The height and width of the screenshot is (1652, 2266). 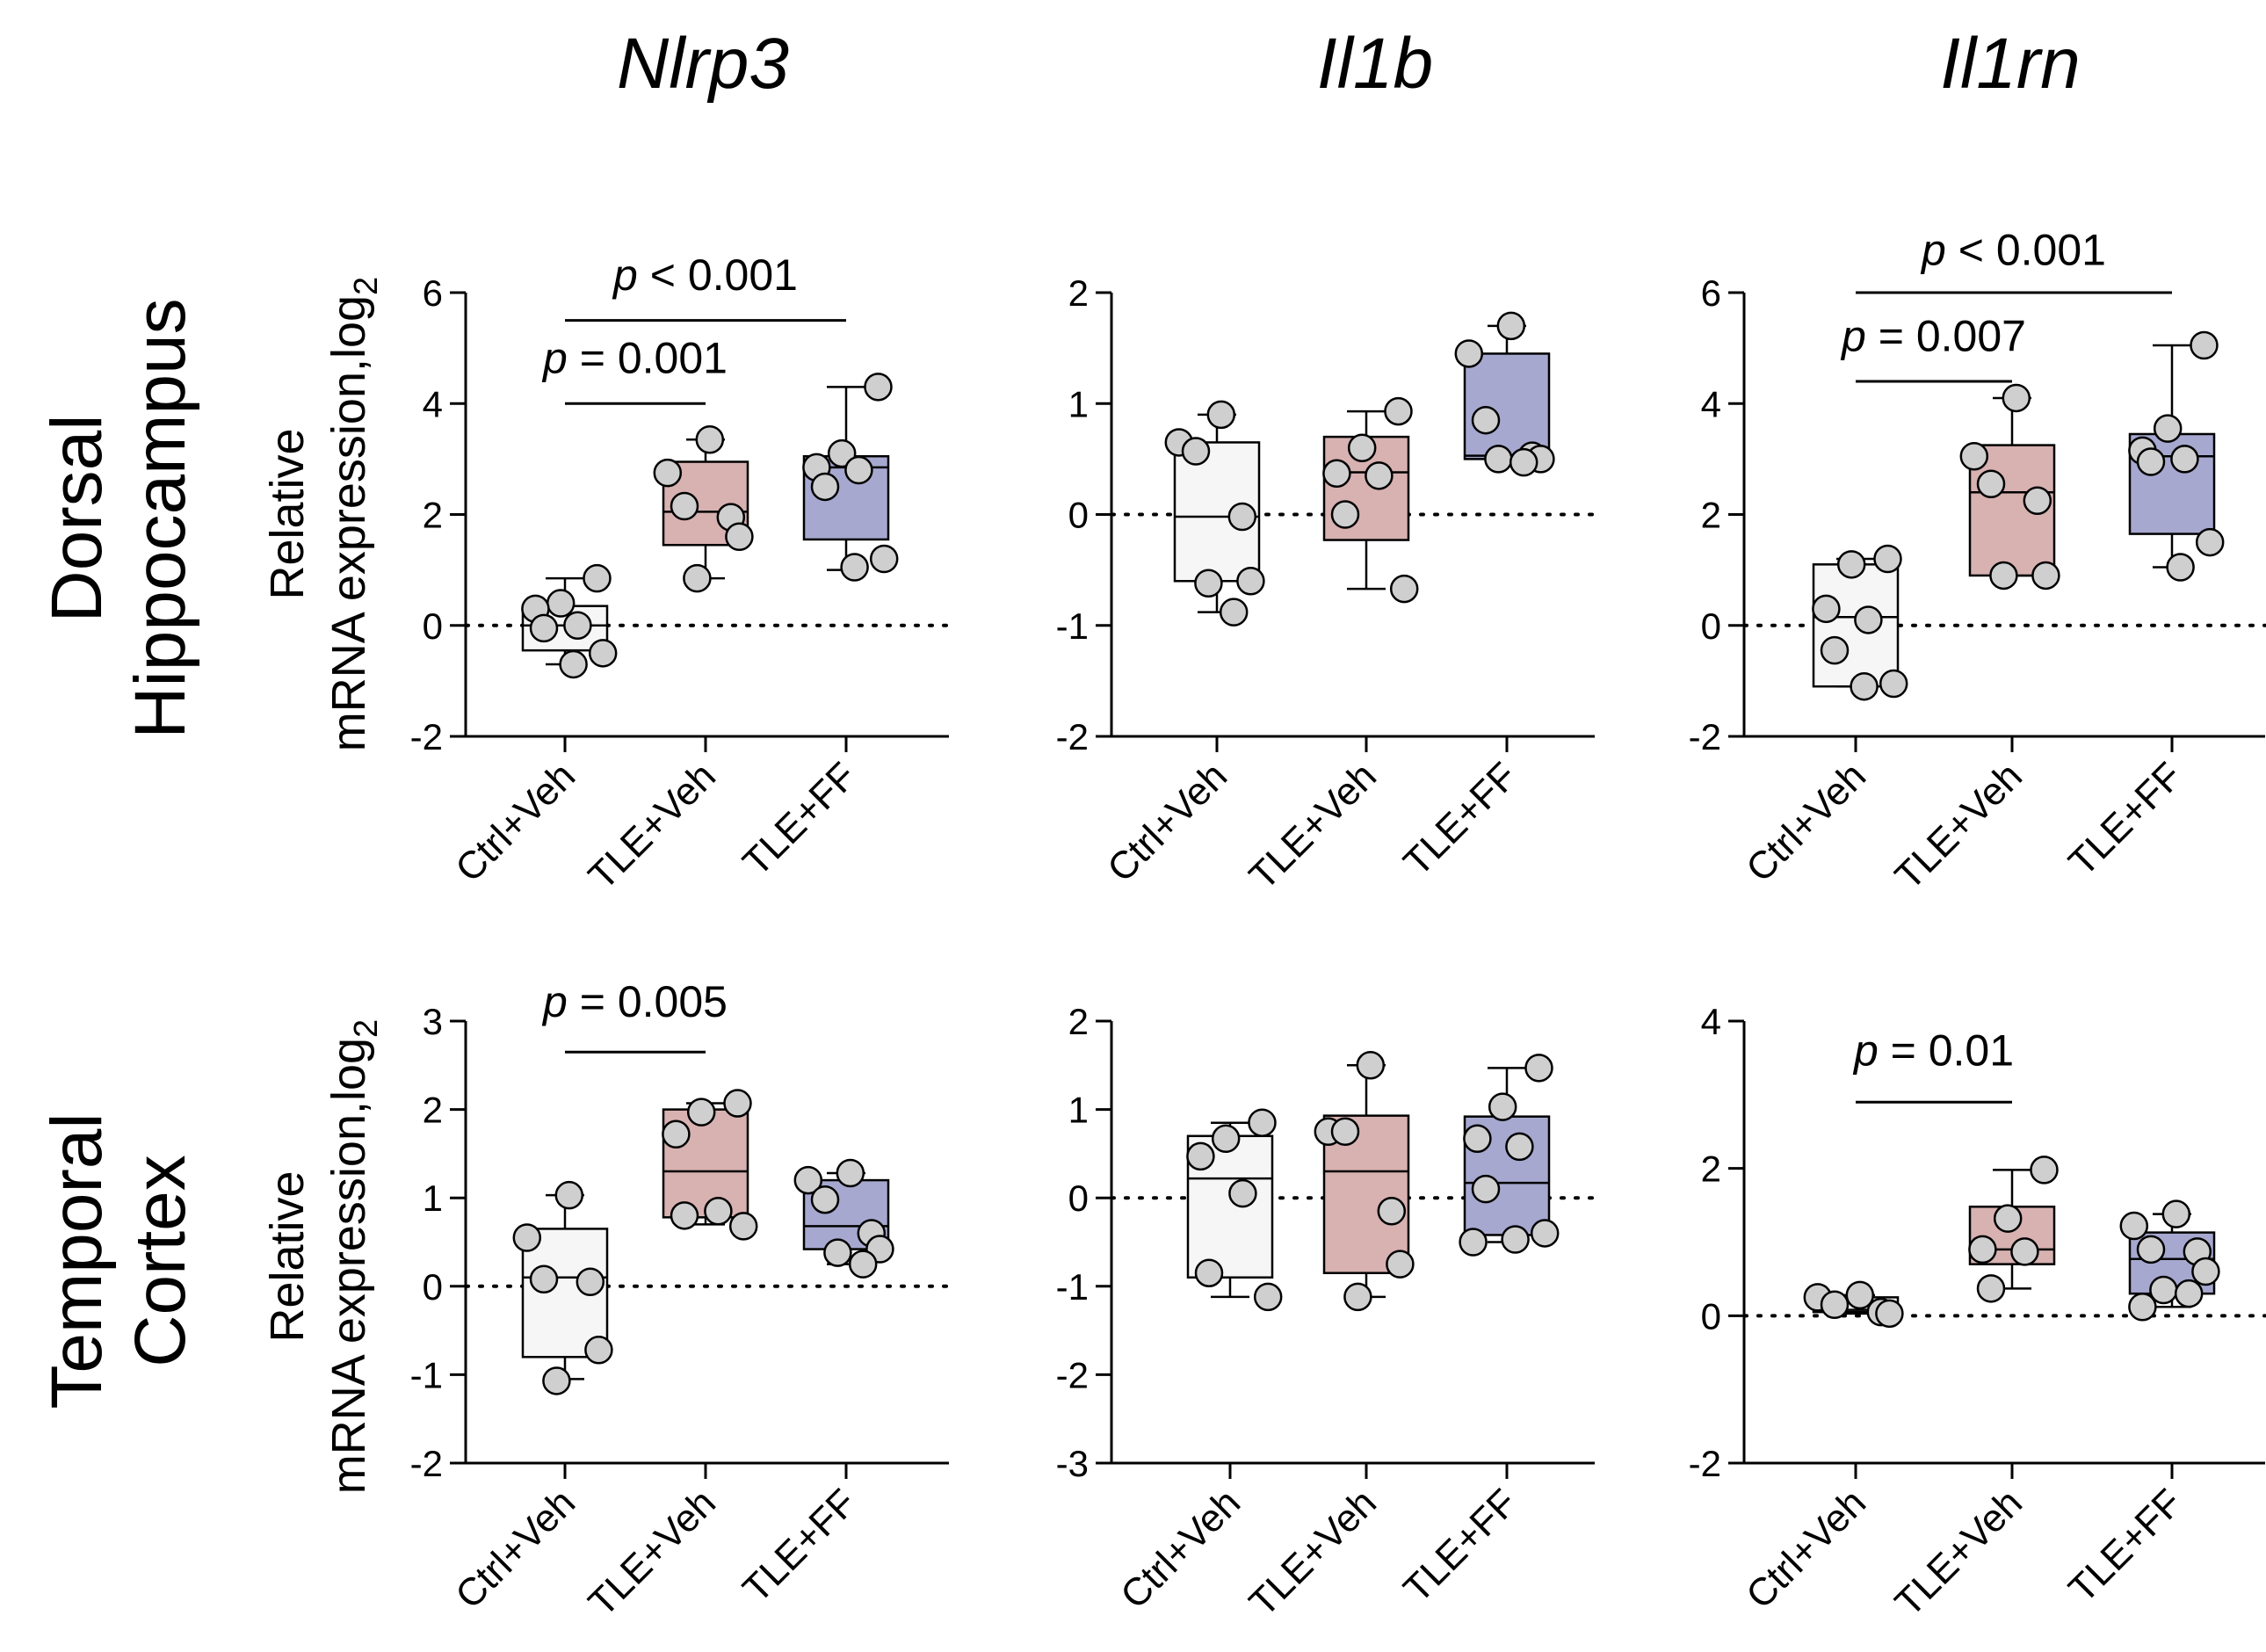 I want to click on significance-annotation: p = 0.005, so click(x=634, y=1016).